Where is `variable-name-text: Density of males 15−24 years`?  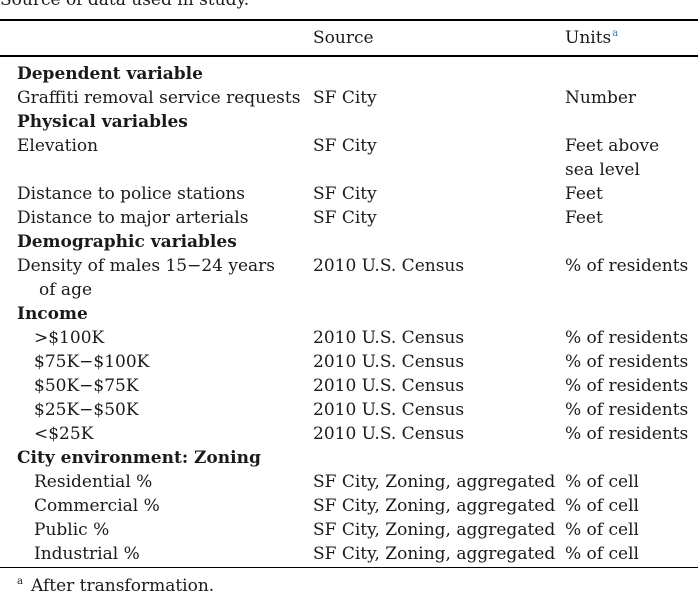
variable-name-text: Density of males 15−24 years is located at coordinates (146, 266).